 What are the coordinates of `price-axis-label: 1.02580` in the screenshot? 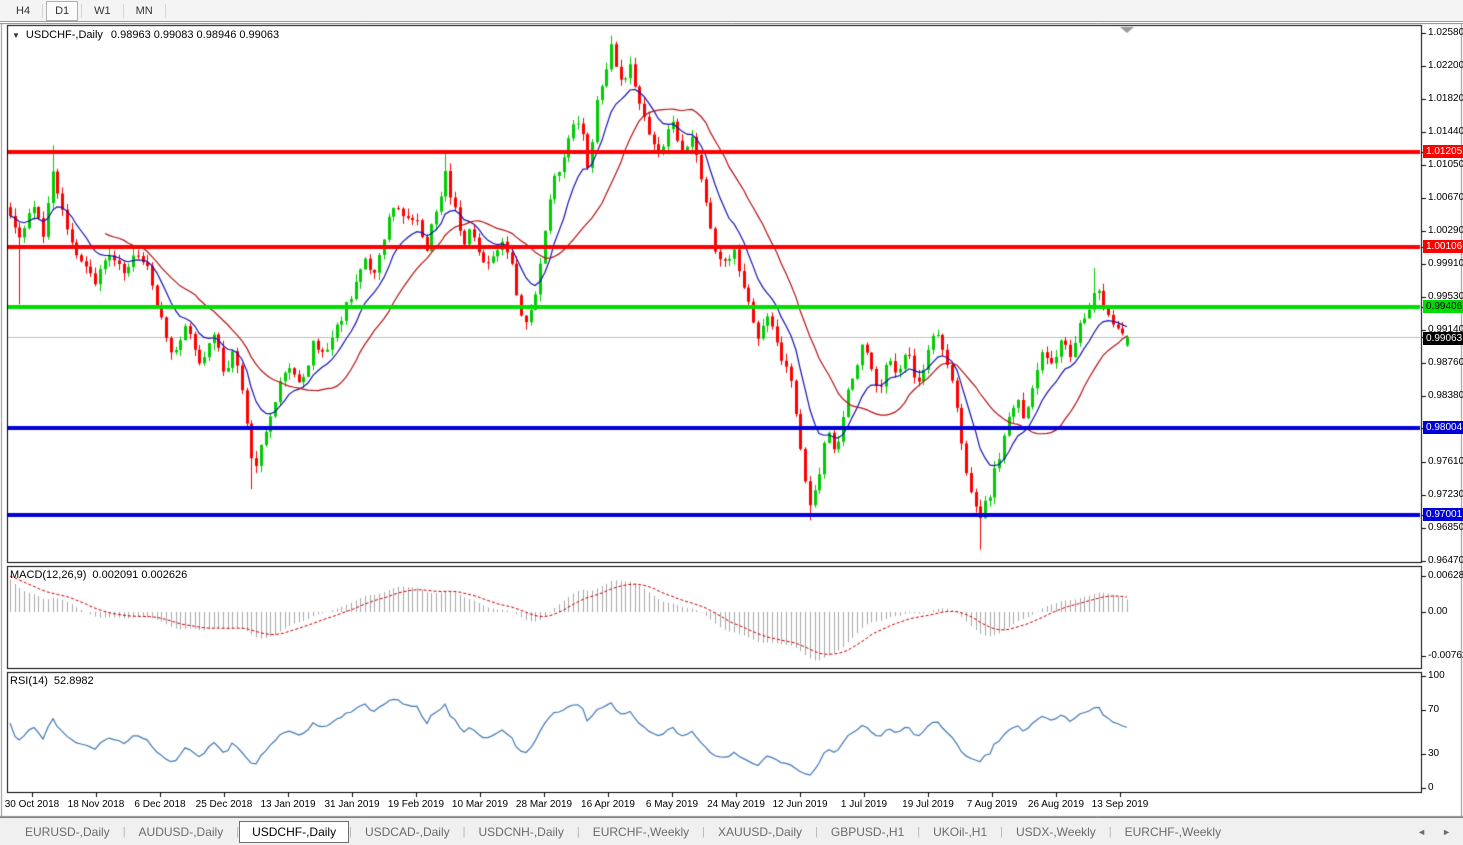 It's located at (1445, 32).